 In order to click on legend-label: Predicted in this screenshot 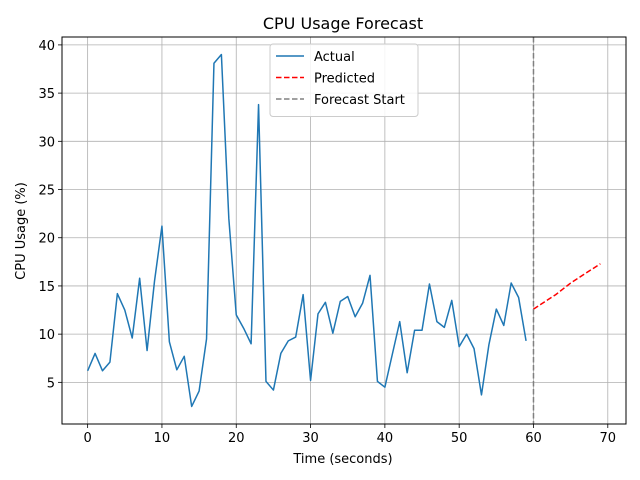, I will do `click(344, 79)`.